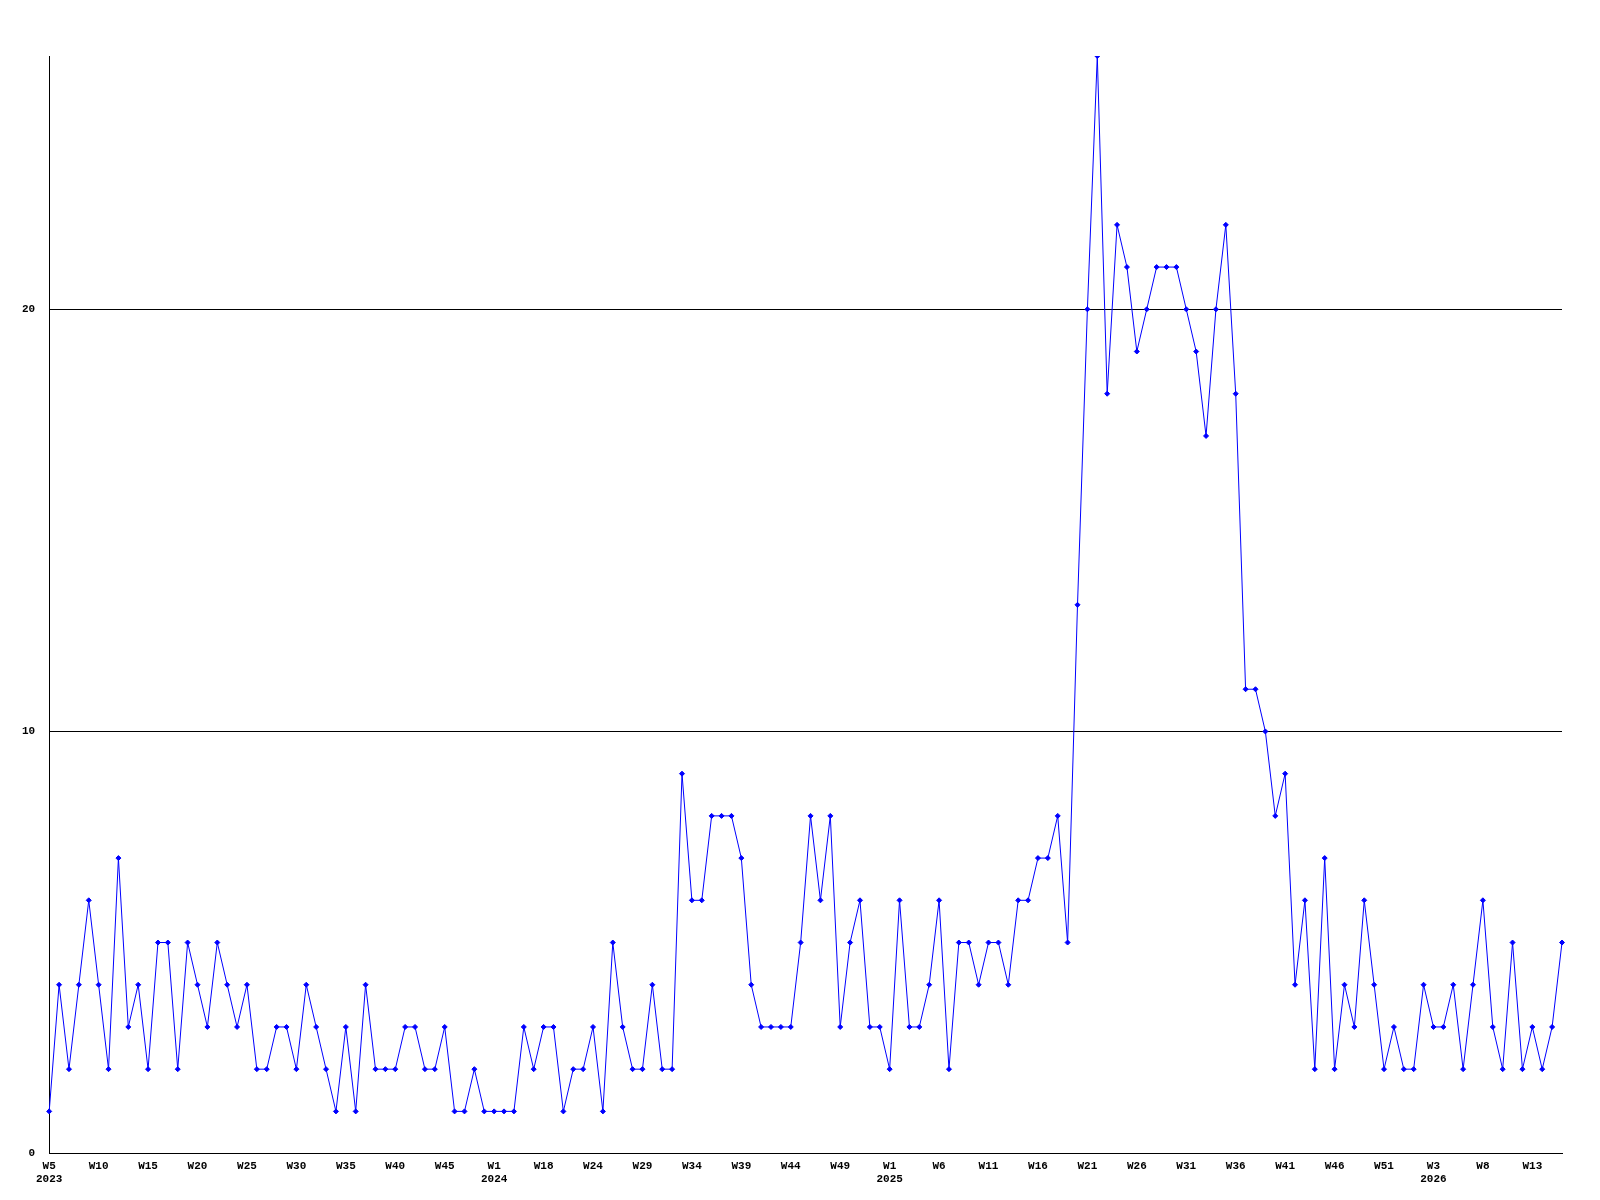 The image size is (1600, 1200). What do you see at coordinates (346, 1165) in the screenshot?
I see `x-tick-label: W35` at bounding box center [346, 1165].